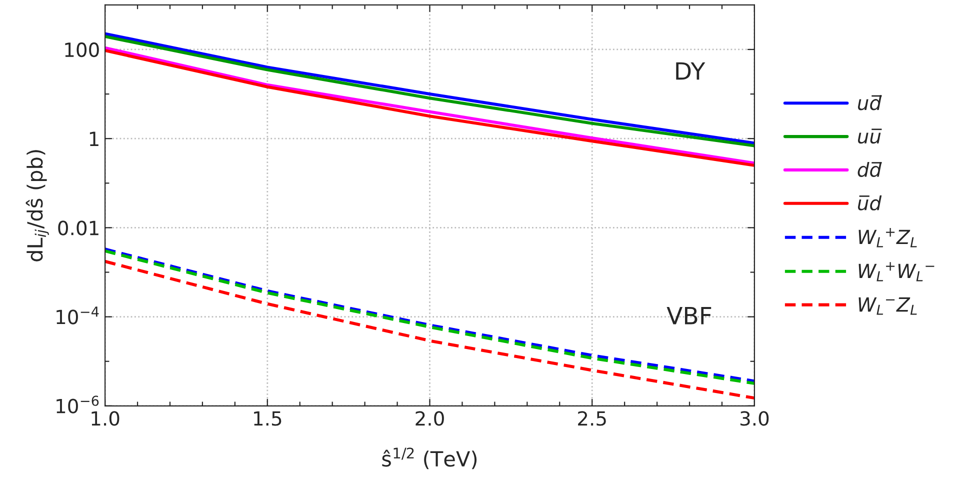 This screenshot has width=955, height=492. What do you see at coordinates (689, 315) in the screenshot?
I see `annotation: VBF` at bounding box center [689, 315].